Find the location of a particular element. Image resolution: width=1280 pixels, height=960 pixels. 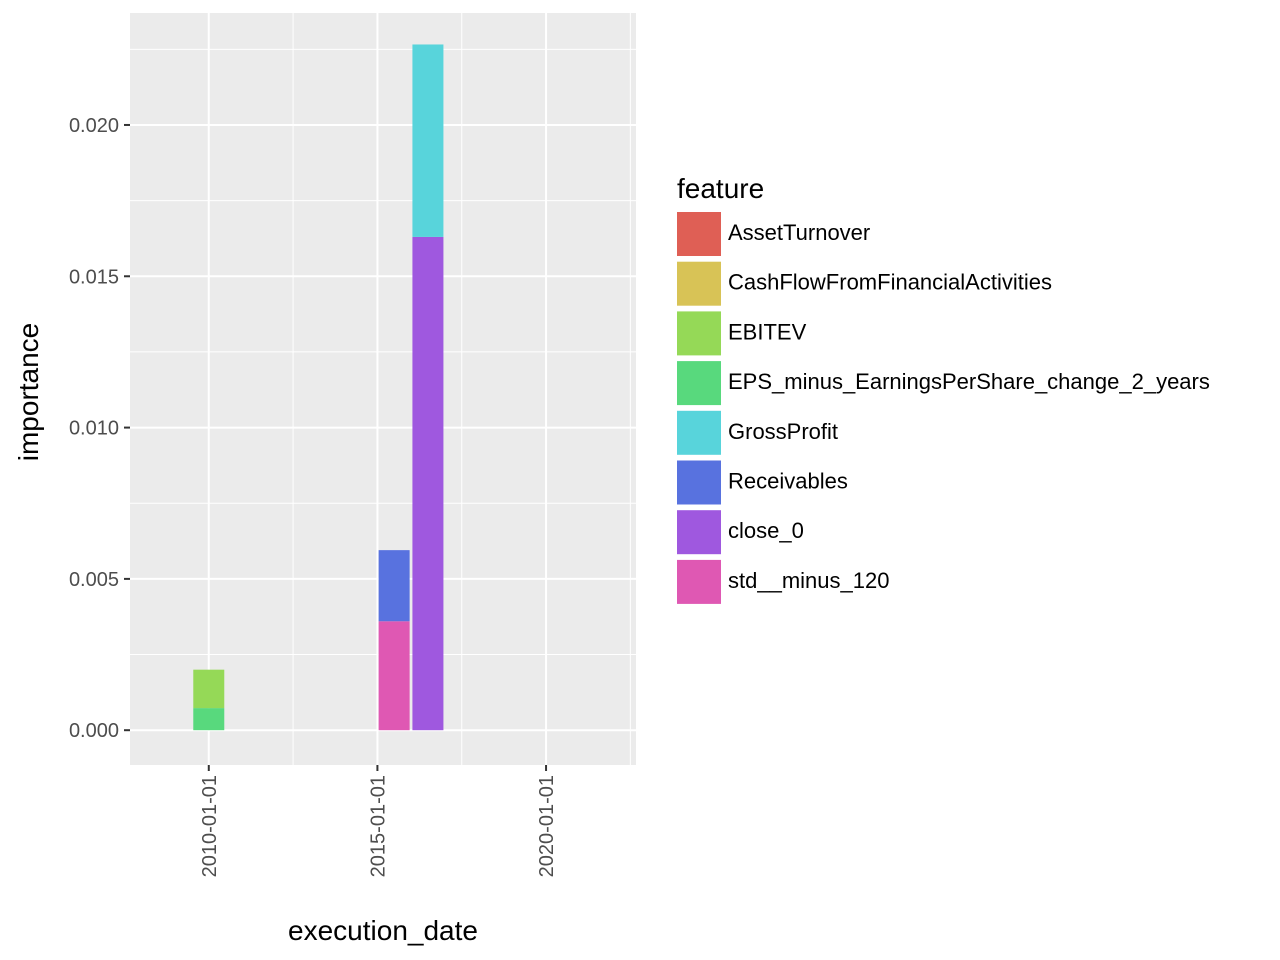

y-tick-label: 0.015 is located at coordinates (94, 277).